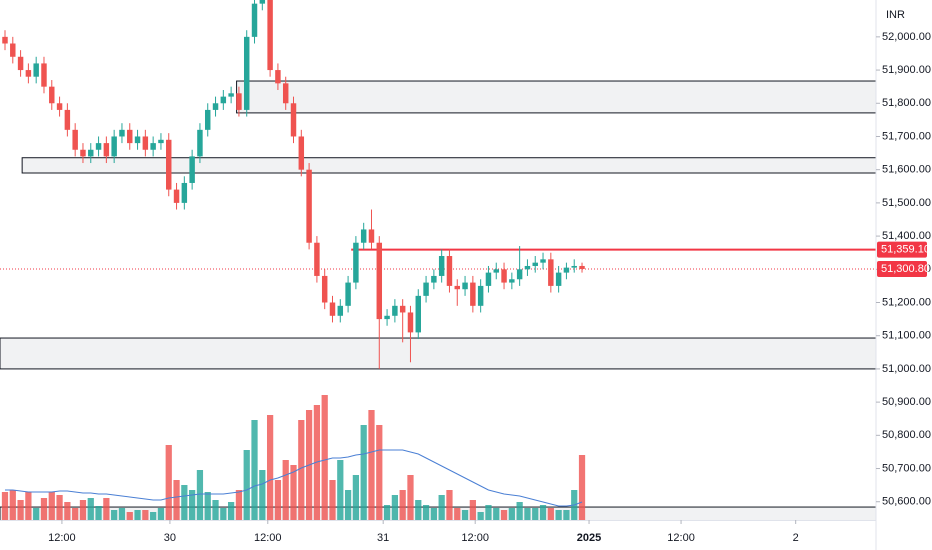 This screenshot has height=550, width=932. Describe the element at coordinates (906, 302) in the screenshot. I see `y-tick-label: 51,200.00` at that location.